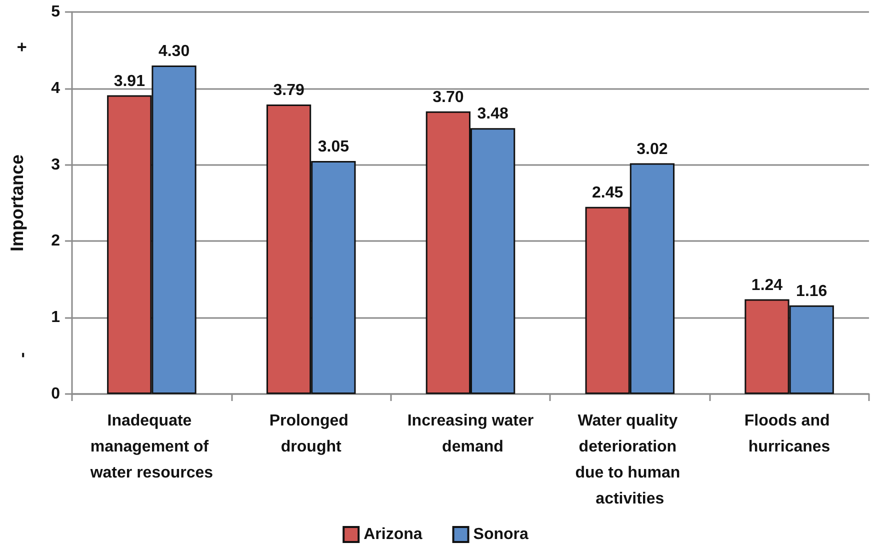 The width and height of the screenshot is (871, 552). I want to click on data-label: 3.91, so click(130, 81).